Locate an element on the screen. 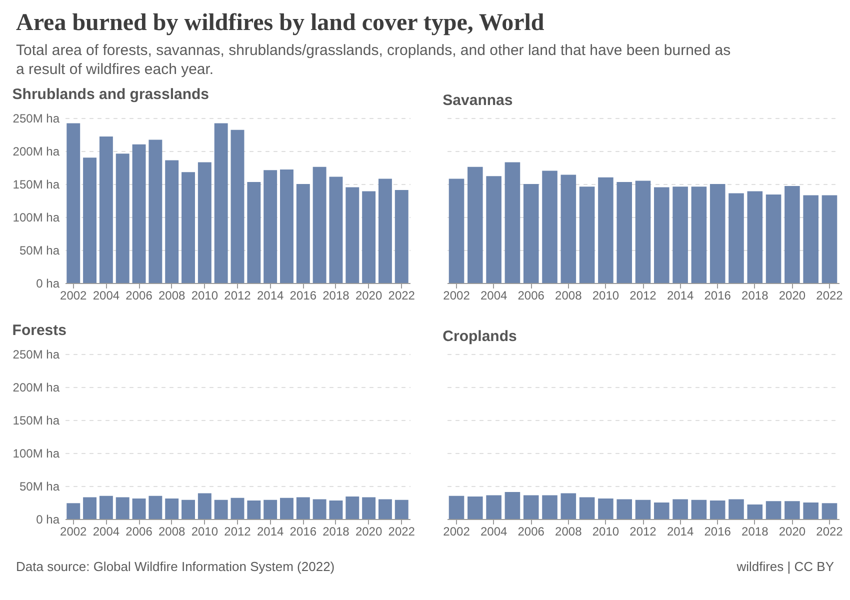  source-note: Data source: Global Wildfire Information System (2022) is located at coordinates (175, 566).